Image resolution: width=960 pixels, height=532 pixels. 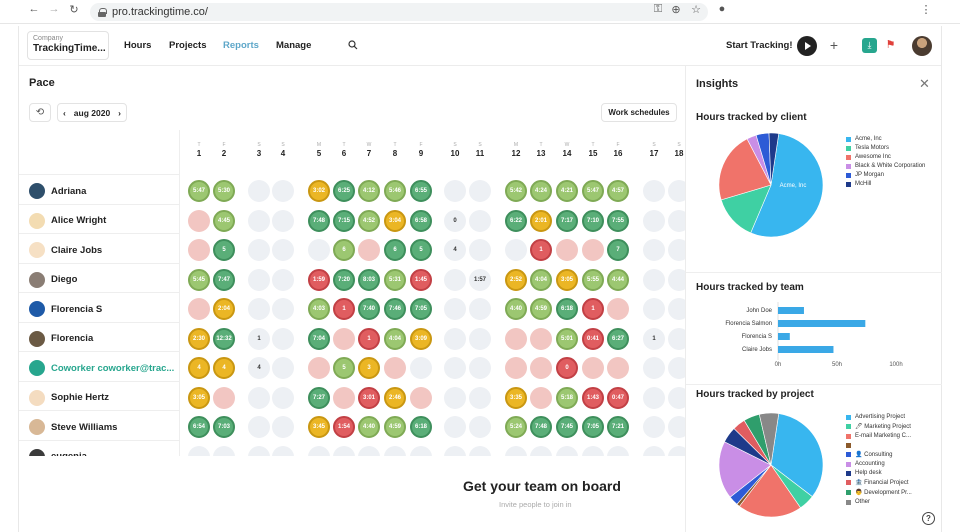 What do you see at coordinates (421, 338) in the screenshot?
I see `day-cell: 3:09` at bounding box center [421, 338].